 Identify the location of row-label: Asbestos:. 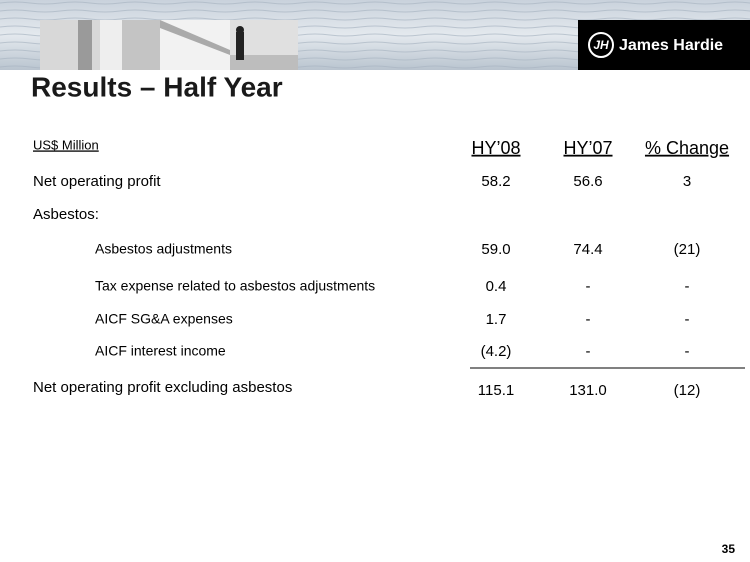
(66, 214).